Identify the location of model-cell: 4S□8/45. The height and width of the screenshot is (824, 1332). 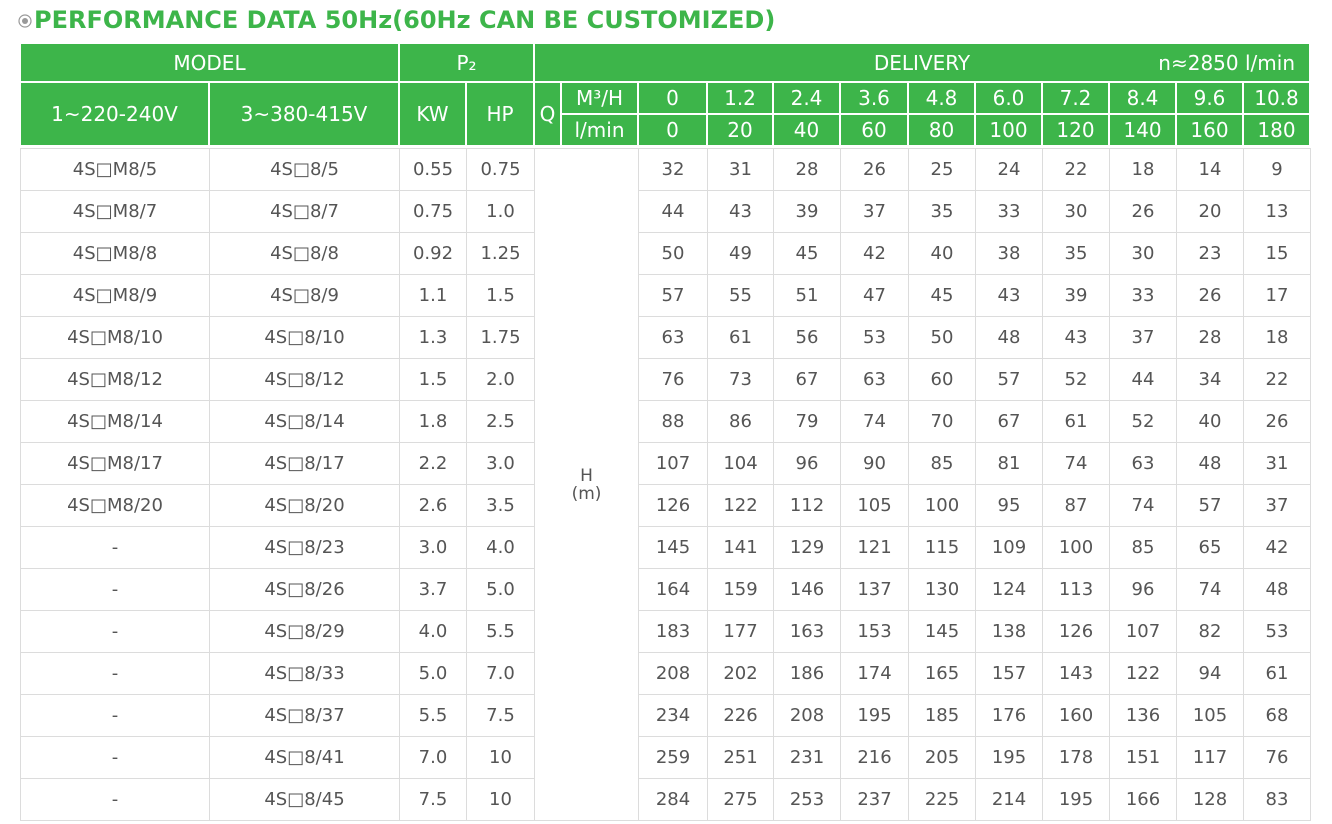
(304, 799).